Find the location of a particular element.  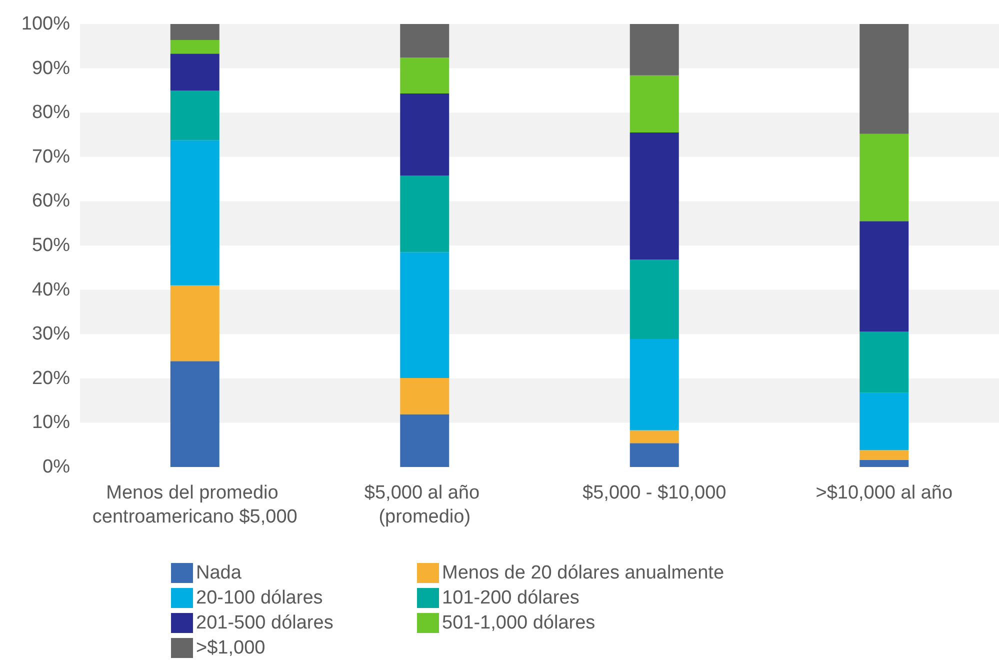

legend-label: >$1,000 is located at coordinates (231, 648).